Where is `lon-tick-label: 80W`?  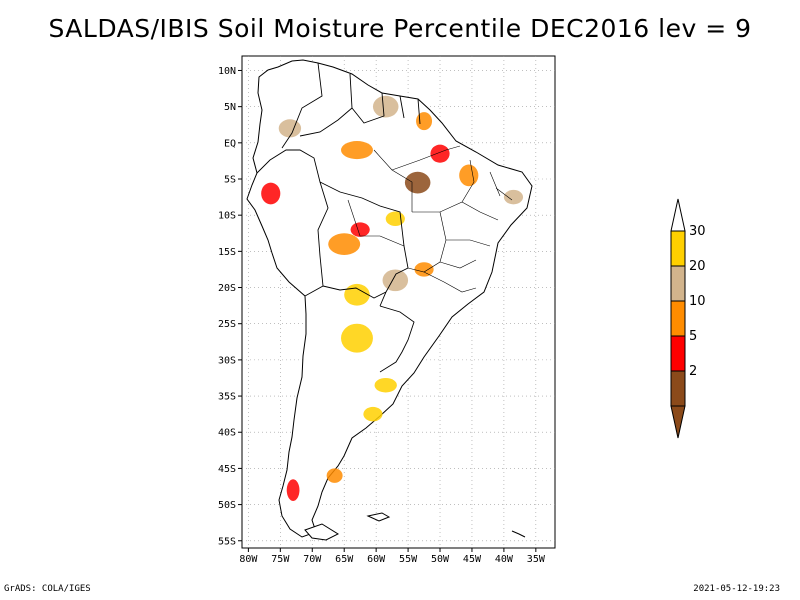 lon-tick-label: 80W is located at coordinates (248, 559).